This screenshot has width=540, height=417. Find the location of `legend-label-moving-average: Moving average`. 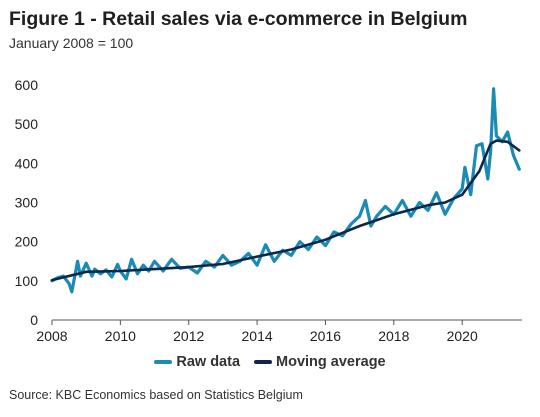

legend-label-moving-average: Moving average is located at coordinates (331, 362).